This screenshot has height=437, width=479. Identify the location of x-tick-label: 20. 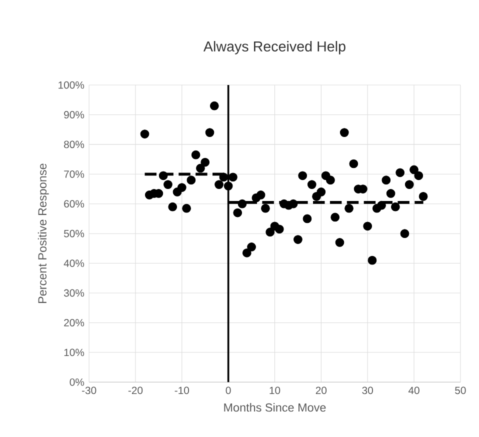
(321, 390).